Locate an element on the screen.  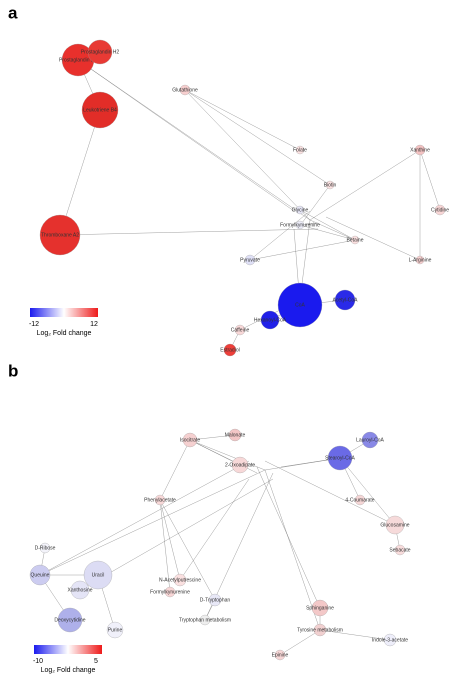
node-label: Purine is located at coordinates (115, 630).